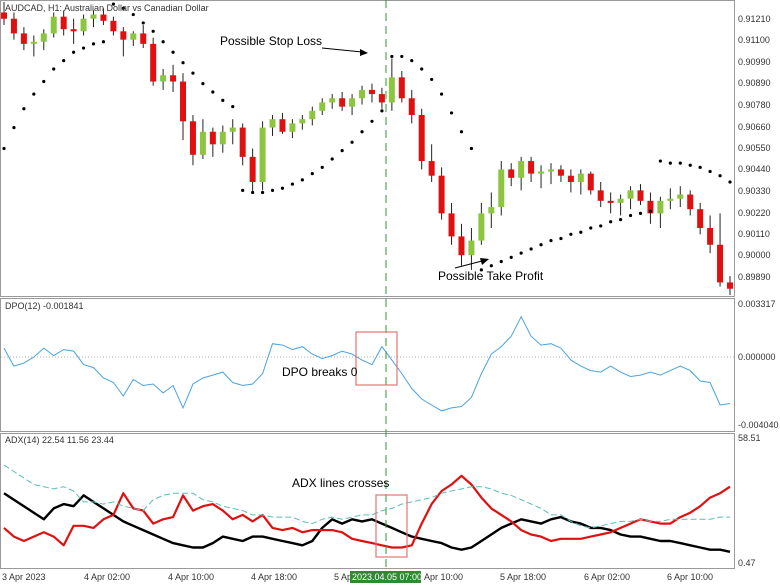 This screenshot has width=780, height=585. What do you see at coordinates (367, 511) in the screenshot?
I see `minus-di-red-line` at bounding box center [367, 511].